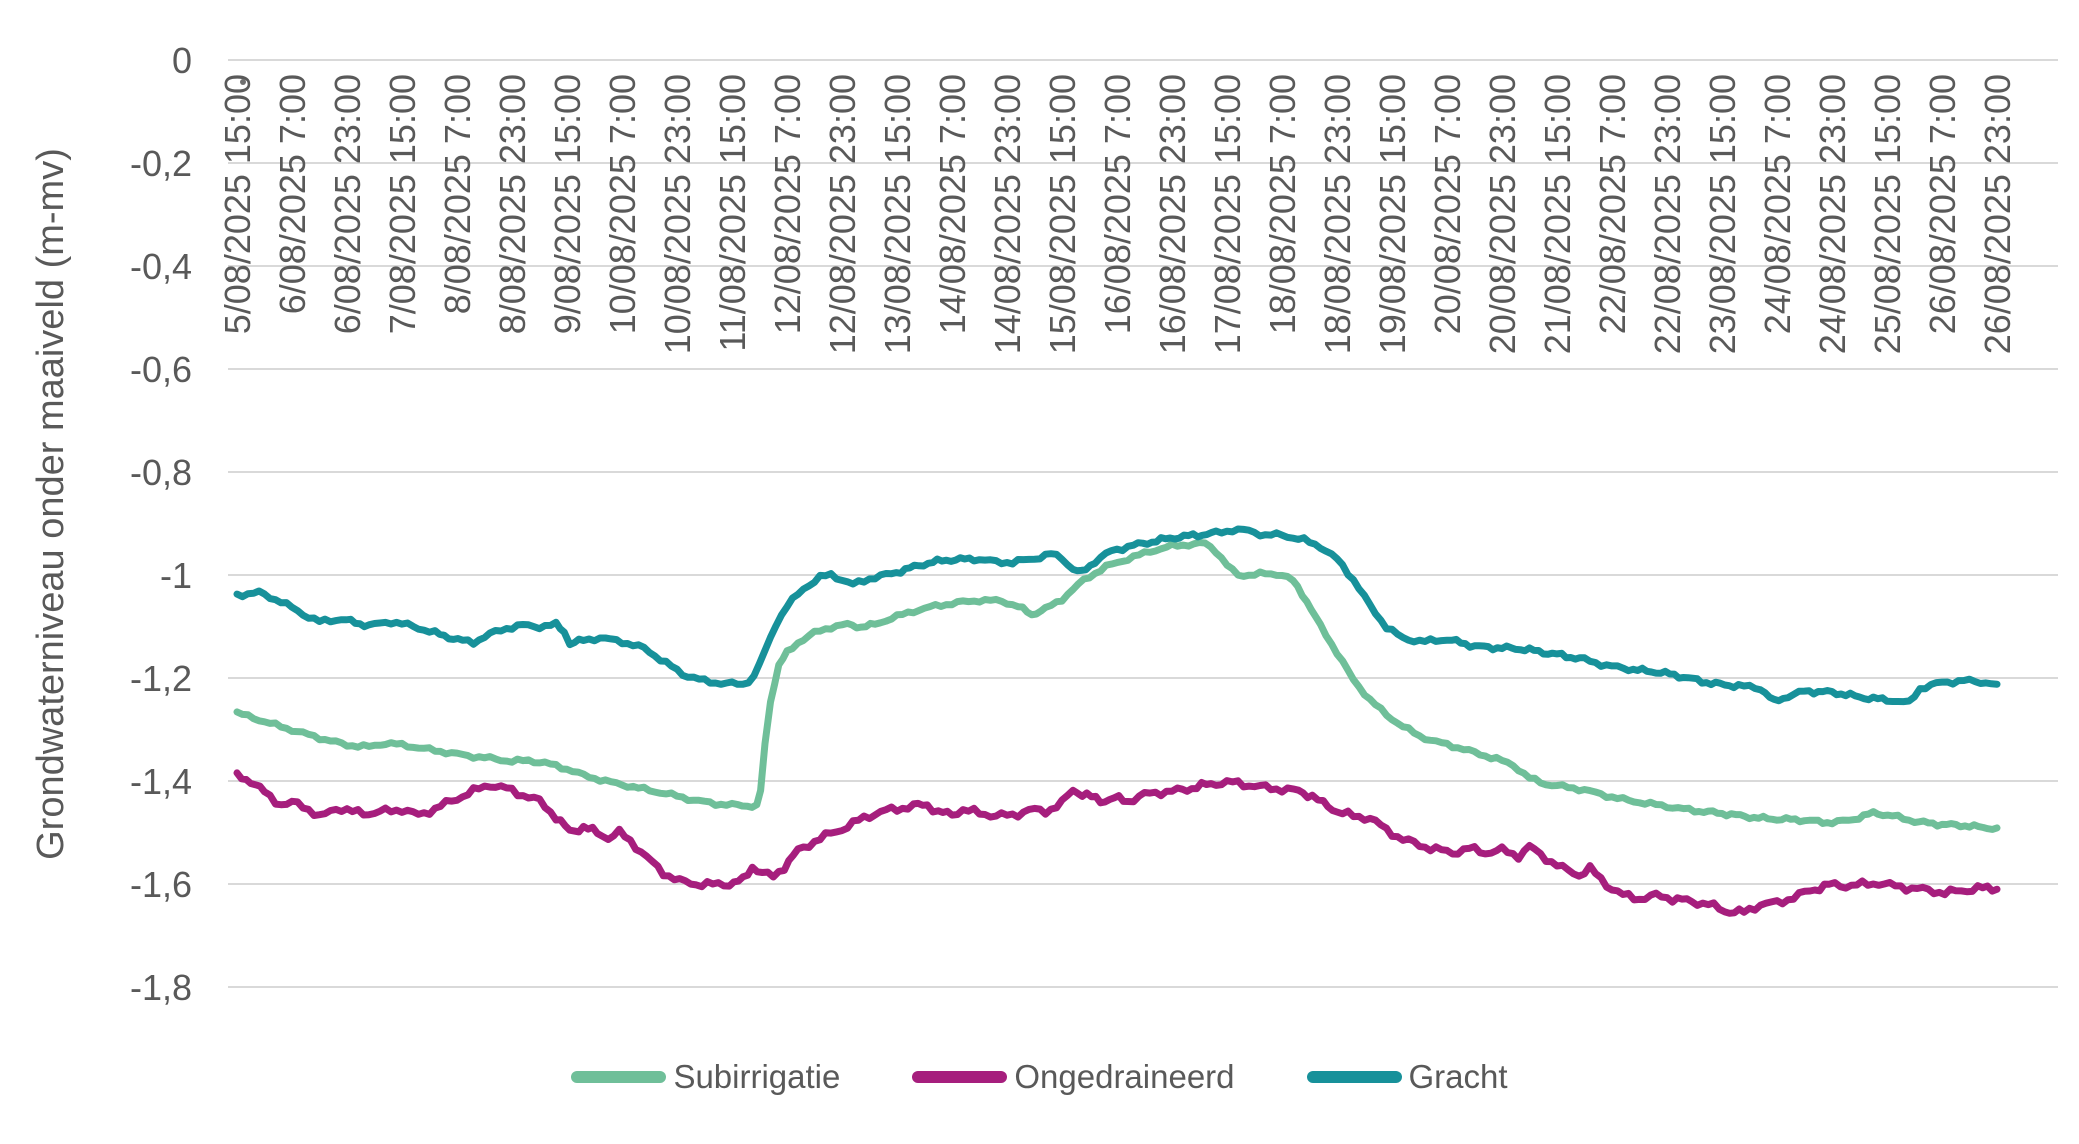 This screenshot has width=2079, height=1144. What do you see at coordinates (1392, 214) in the screenshot?
I see `x-tick-label: 19/08/2025 15:00` at bounding box center [1392, 214].